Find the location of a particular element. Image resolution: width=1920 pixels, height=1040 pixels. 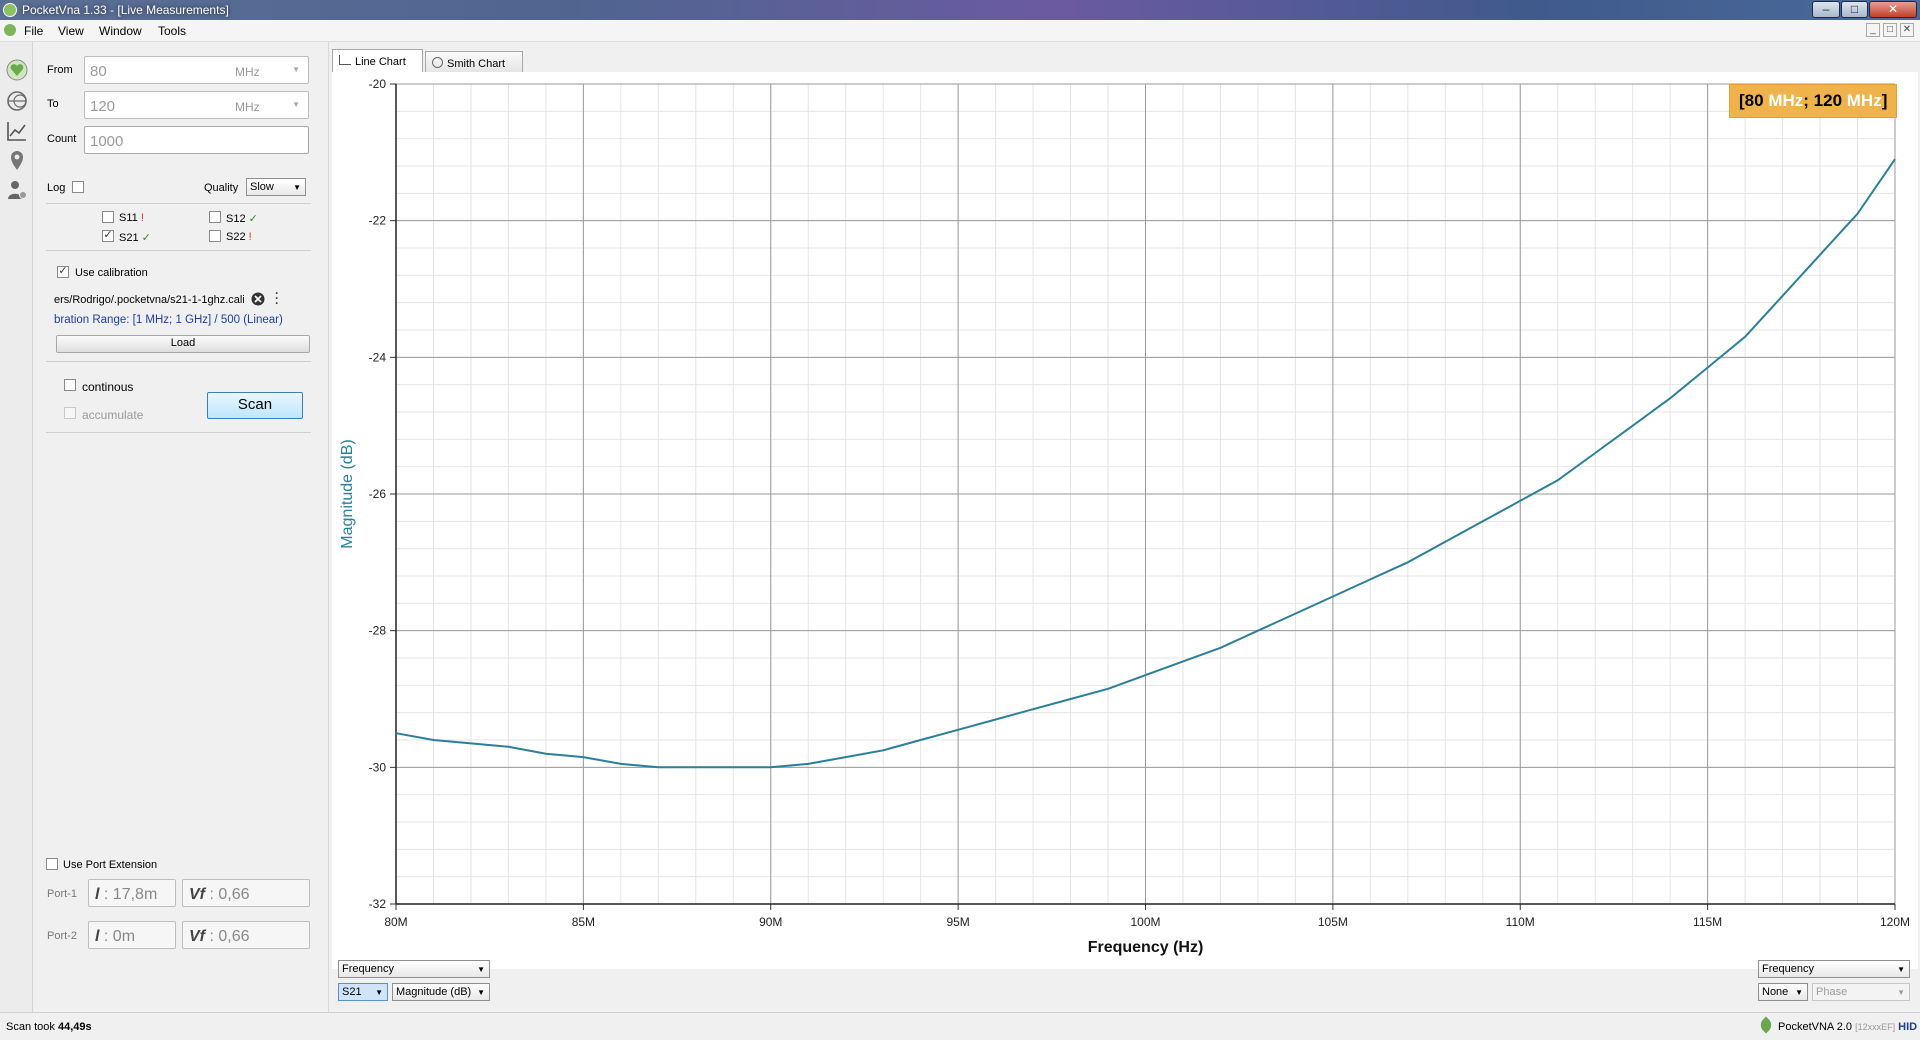

port1-label: Port-1 is located at coordinates (62, 894).